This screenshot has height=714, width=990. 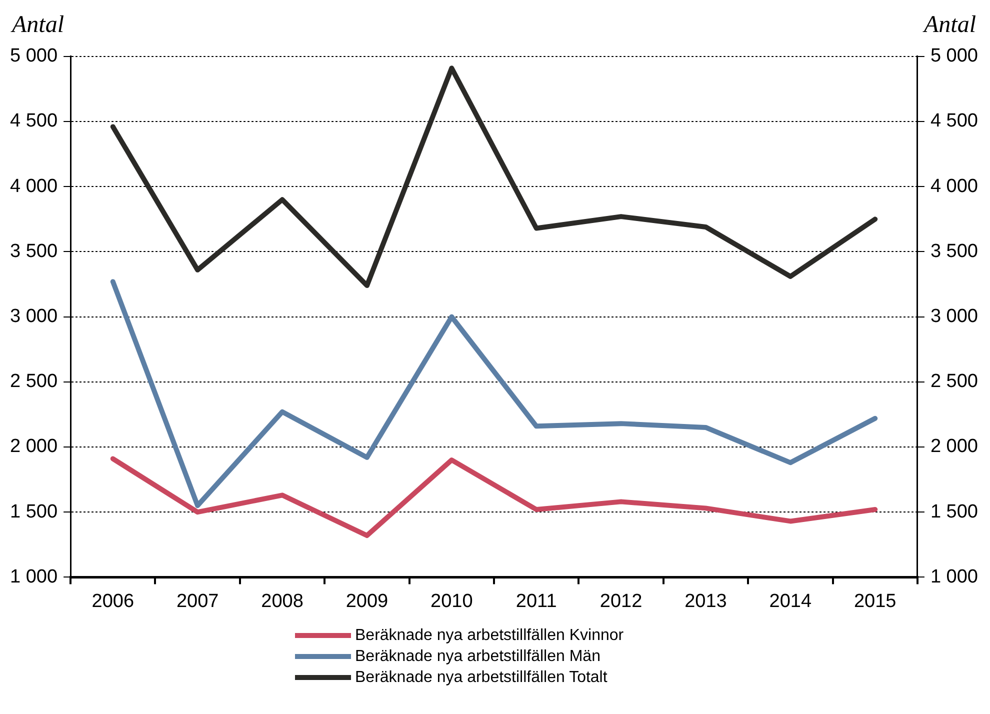 I want to click on legend-label: Beräknade nya arbetstillfällen Totalt, so click(x=481, y=677).